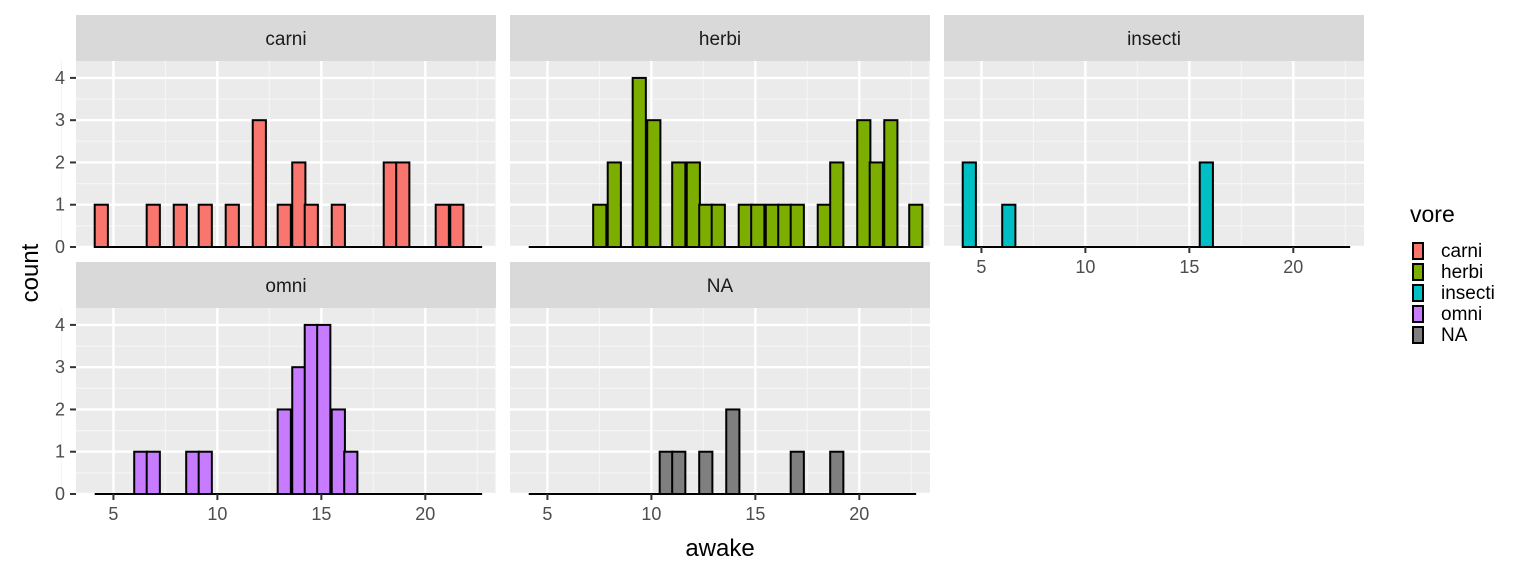  What do you see at coordinates (1146, 146) in the screenshot?
I see `facet-panel-insecti: insecti 5 10 15 20` at bounding box center [1146, 146].